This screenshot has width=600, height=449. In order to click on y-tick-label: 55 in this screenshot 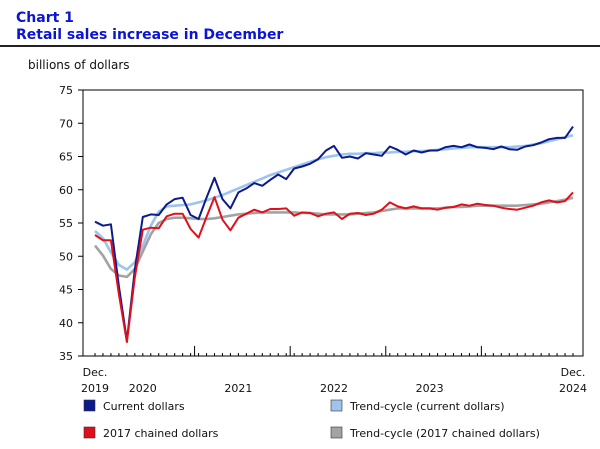, I will do `click(66, 223)`.